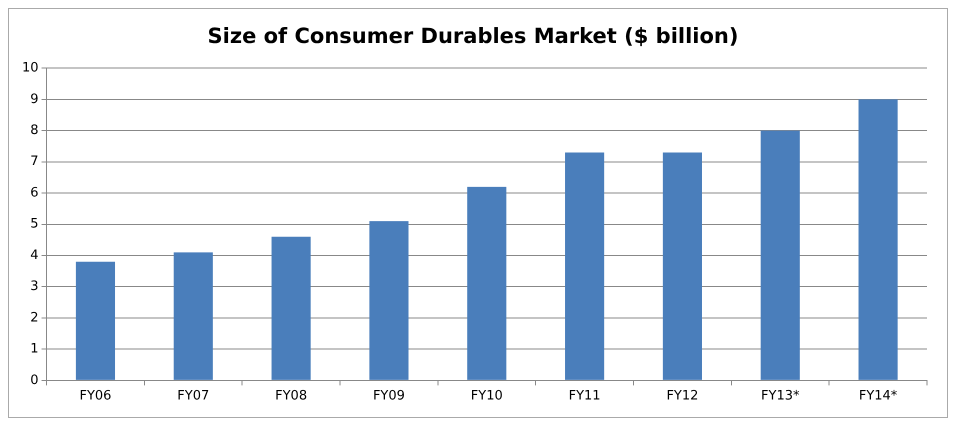 The width and height of the screenshot is (958, 428). What do you see at coordinates (34, 224) in the screenshot?
I see `y-tick-label: 5` at bounding box center [34, 224].